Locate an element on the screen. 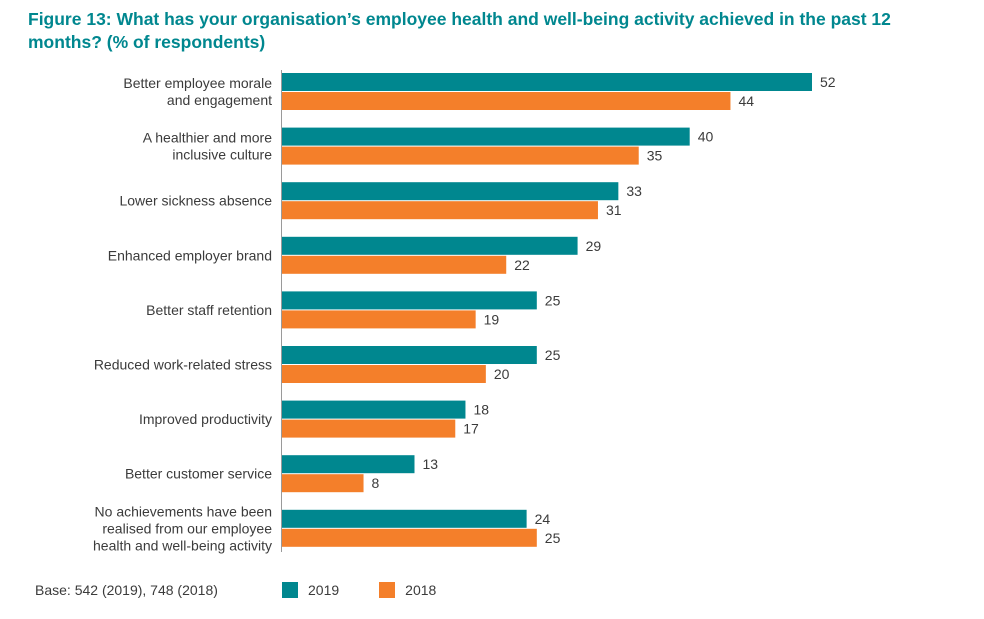  category-label: Improved productivity is located at coordinates (205, 419).